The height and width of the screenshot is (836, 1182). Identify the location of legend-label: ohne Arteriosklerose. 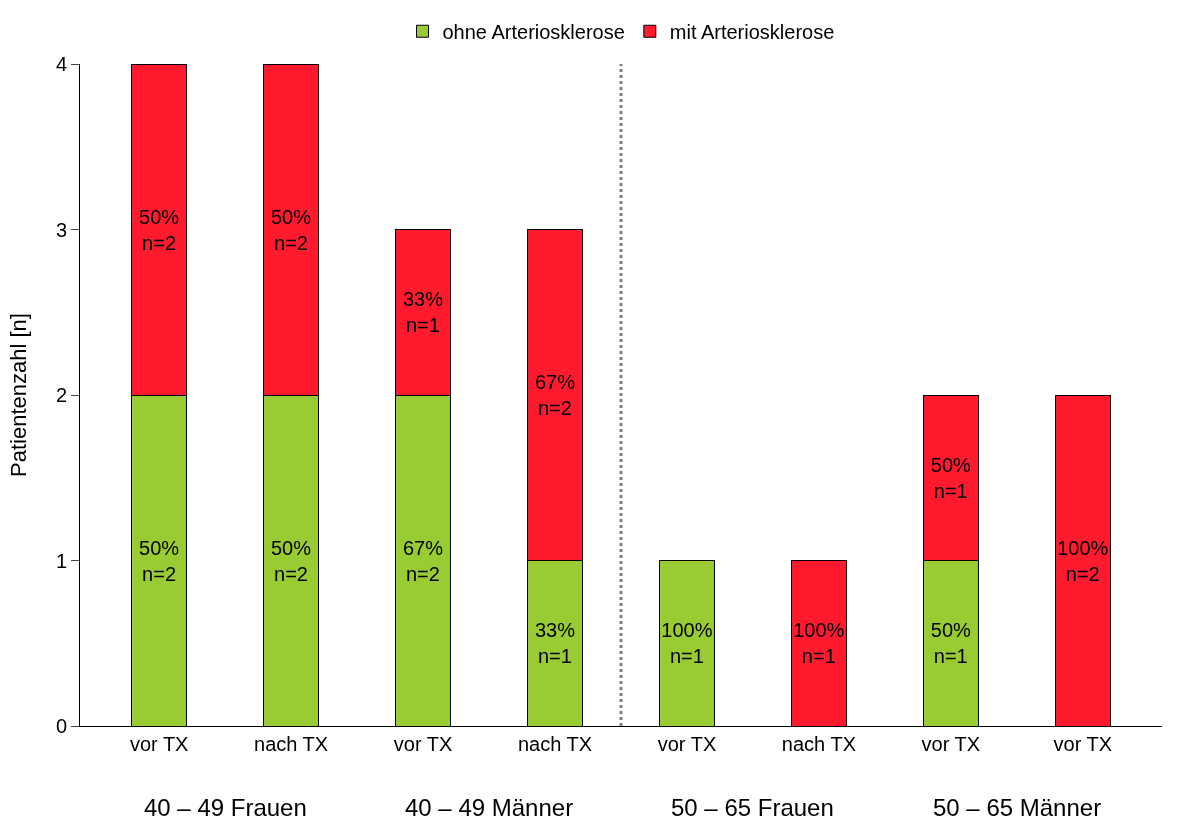
(533, 32).